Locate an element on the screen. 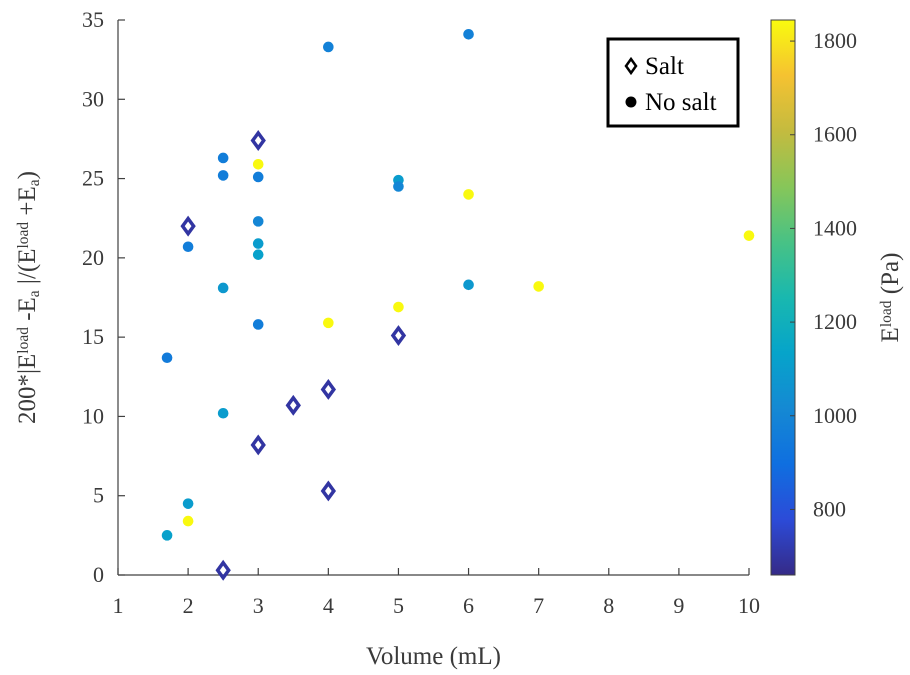  x-tick-label: 2 is located at coordinates (188, 605).